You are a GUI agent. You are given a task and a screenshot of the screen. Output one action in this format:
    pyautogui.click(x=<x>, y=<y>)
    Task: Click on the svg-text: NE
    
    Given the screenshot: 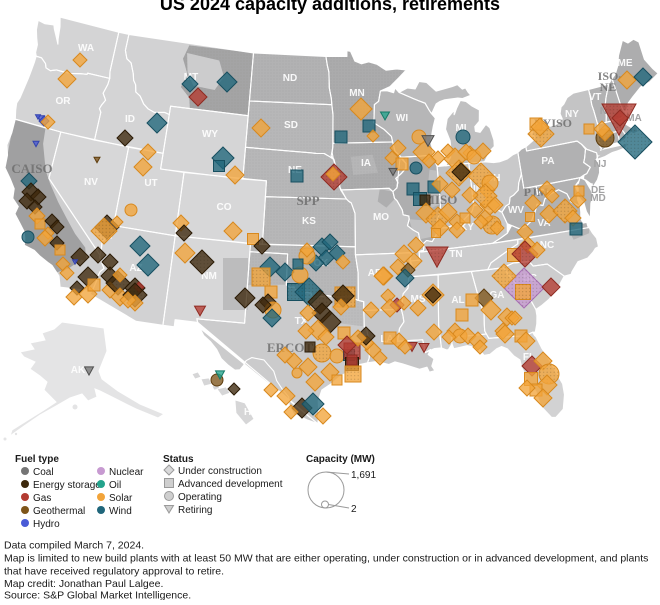 What is the action you would take?
    pyautogui.click(x=608, y=87)
    